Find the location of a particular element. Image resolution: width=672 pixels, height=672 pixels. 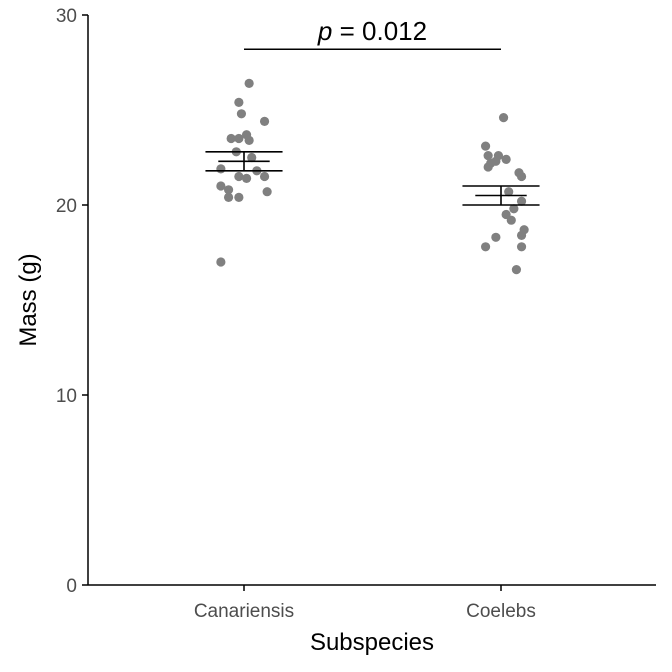

p-value-label: p = 0.012 is located at coordinates (372, 31).